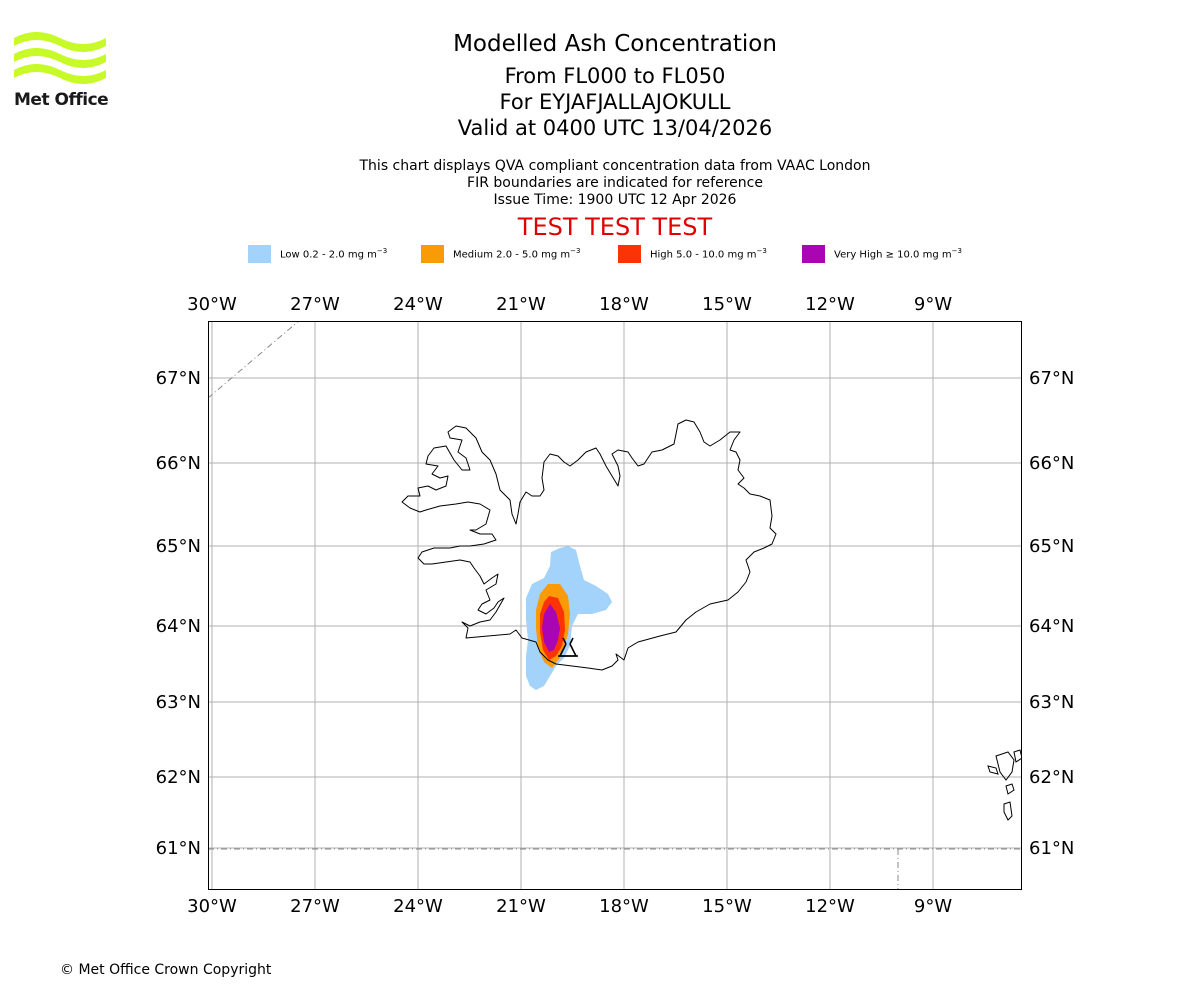 The height and width of the screenshot is (1000, 1200). Describe the element at coordinates (629, 254) in the screenshot. I see `legend-swatch-high` at that location.